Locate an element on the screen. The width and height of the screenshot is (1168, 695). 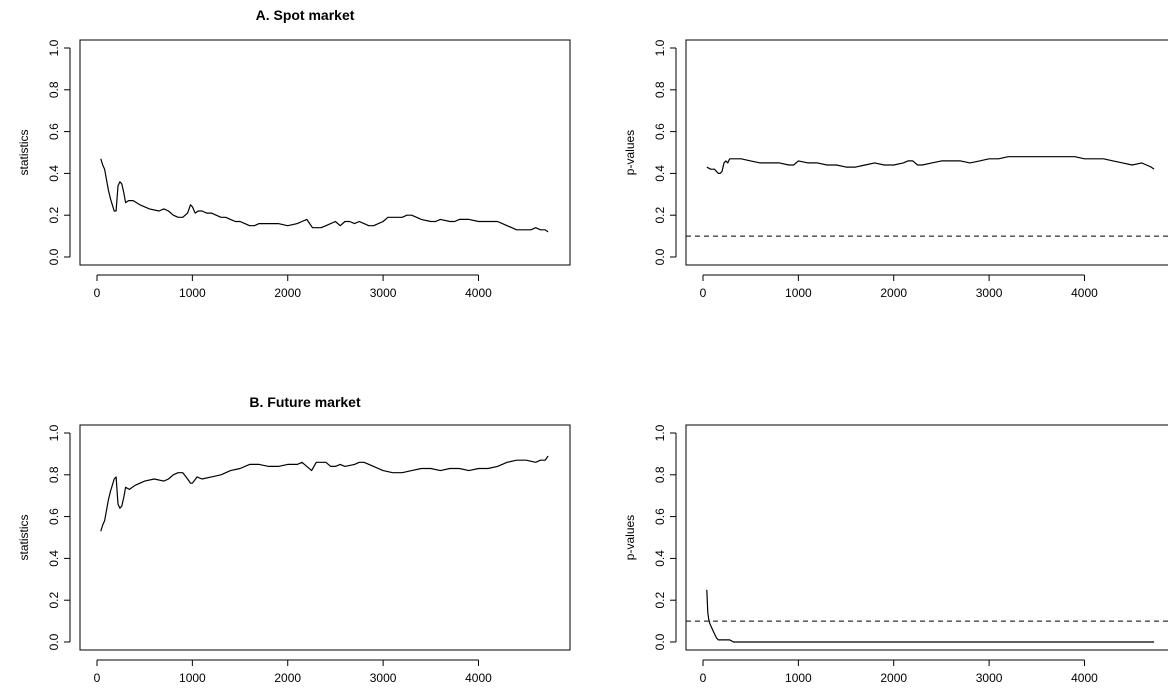
chart-title: B. Future market is located at coordinates (305, 402).